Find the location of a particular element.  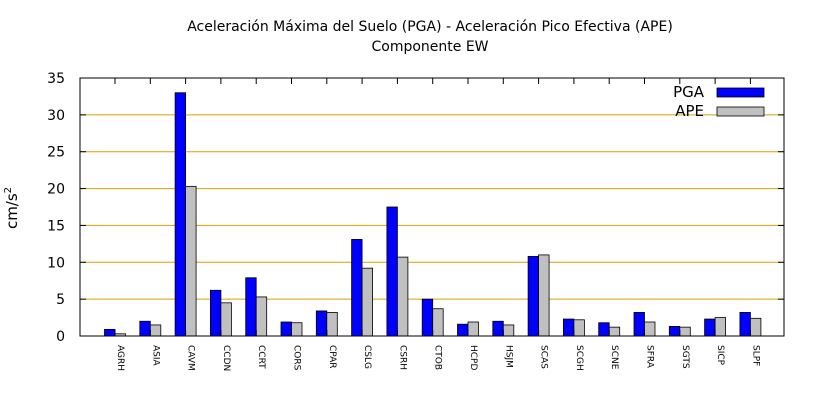

y-tick-label: 20 is located at coordinates (56, 190).